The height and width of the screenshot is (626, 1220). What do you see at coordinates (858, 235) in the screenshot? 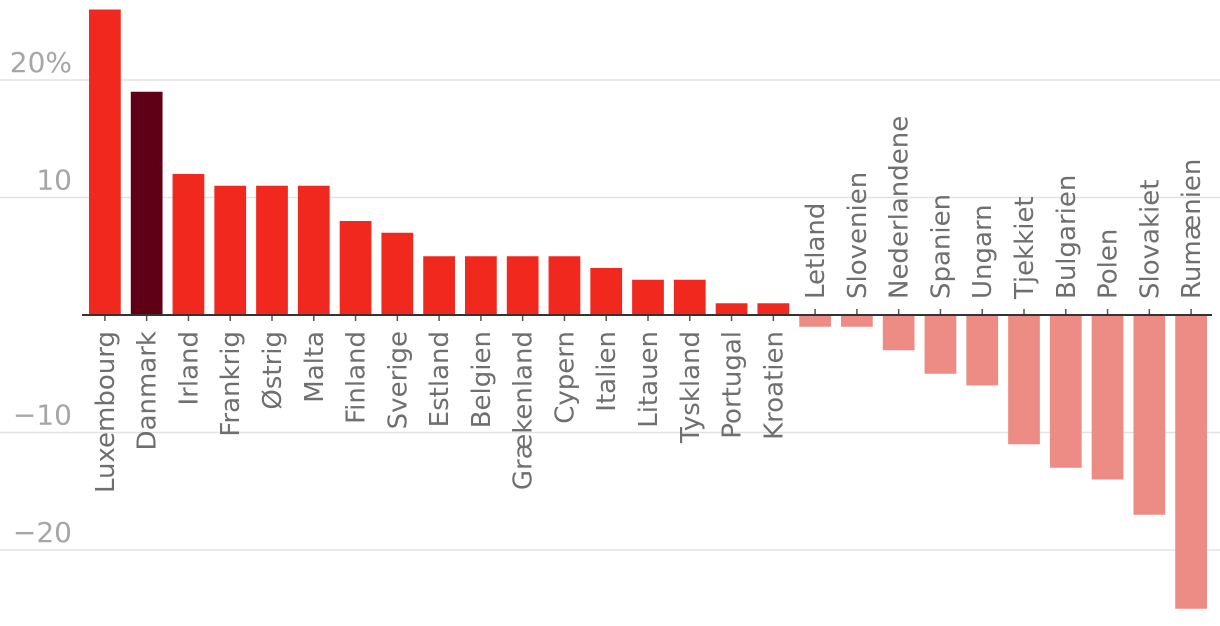
I see `category-label: Slovenien` at bounding box center [858, 235].